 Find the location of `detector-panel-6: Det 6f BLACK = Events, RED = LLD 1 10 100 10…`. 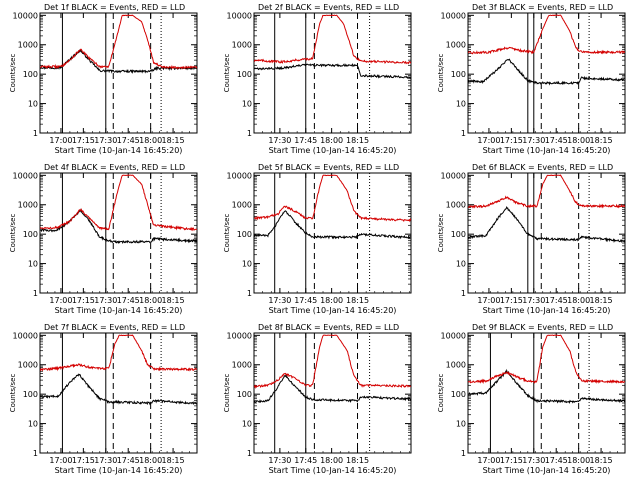

detector-panel-6: Det 6f BLACK = Events, RED = LLD 1 10 100 10… is located at coordinates (531, 239).